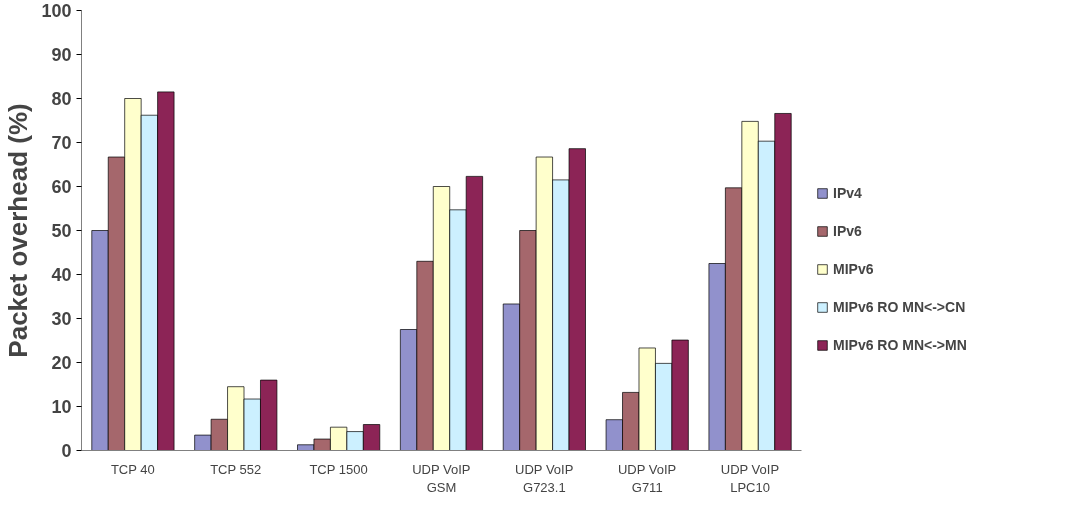  What do you see at coordinates (750, 478) in the screenshot?
I see `x-tick-label: UDP VoIP LPC10` at bounding box center [750, 478].